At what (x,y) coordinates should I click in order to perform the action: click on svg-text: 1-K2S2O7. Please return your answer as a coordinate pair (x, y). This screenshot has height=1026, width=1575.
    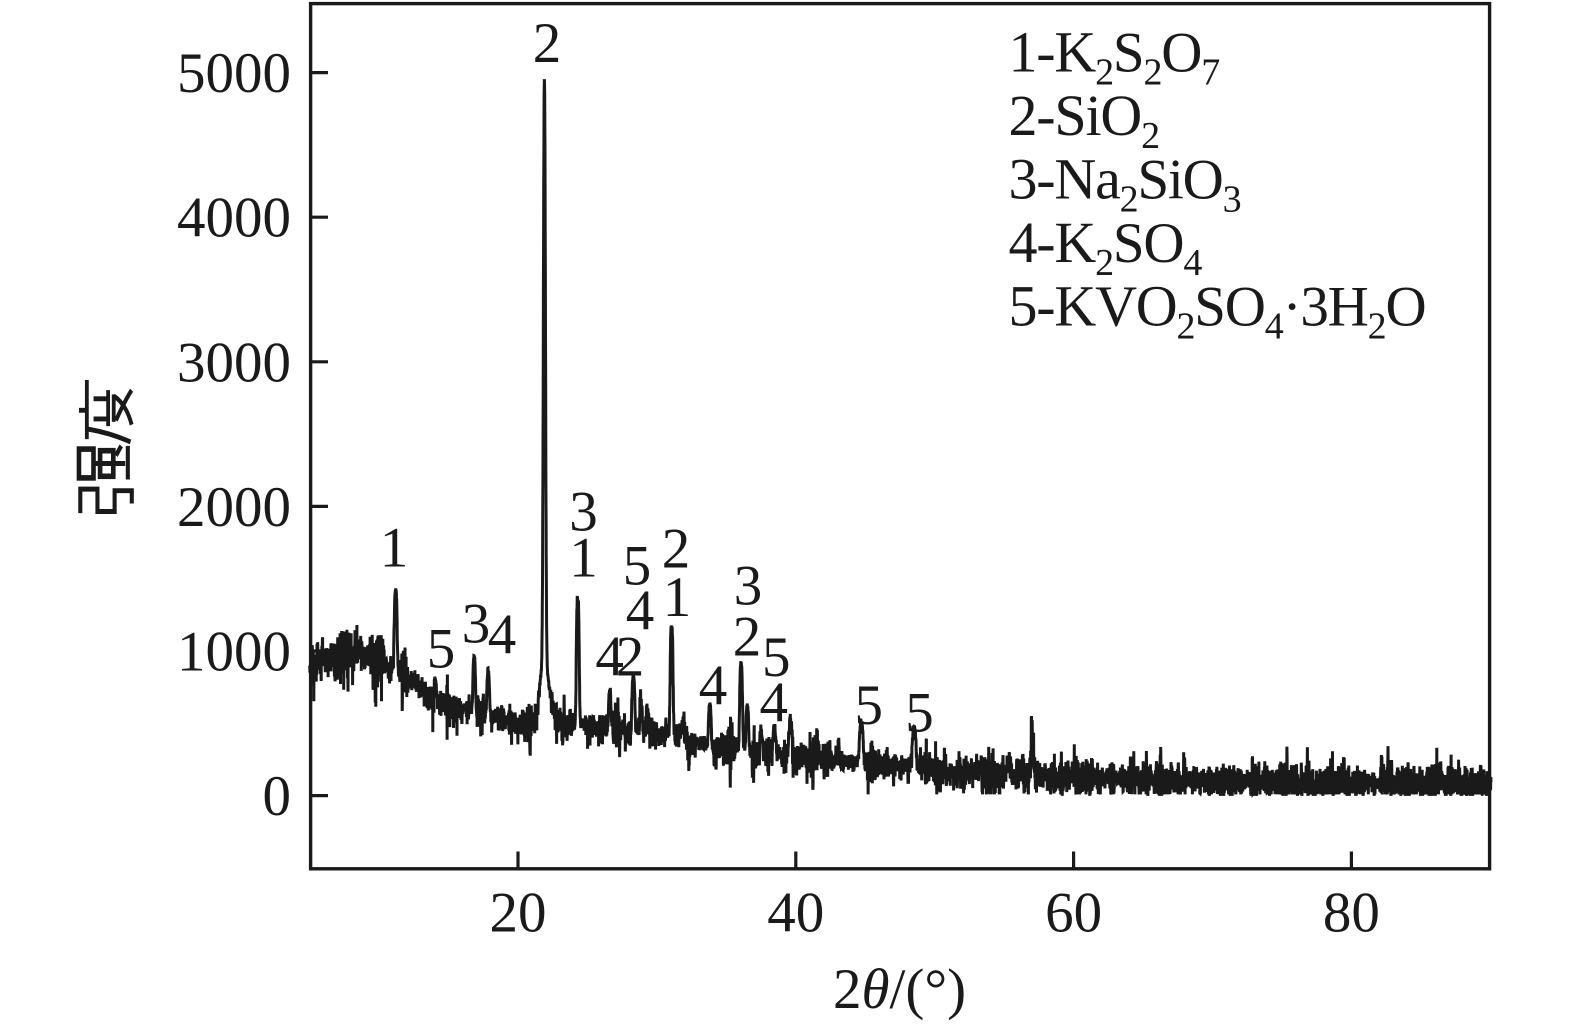
    Looking at the image, I should click on (1114, 57).